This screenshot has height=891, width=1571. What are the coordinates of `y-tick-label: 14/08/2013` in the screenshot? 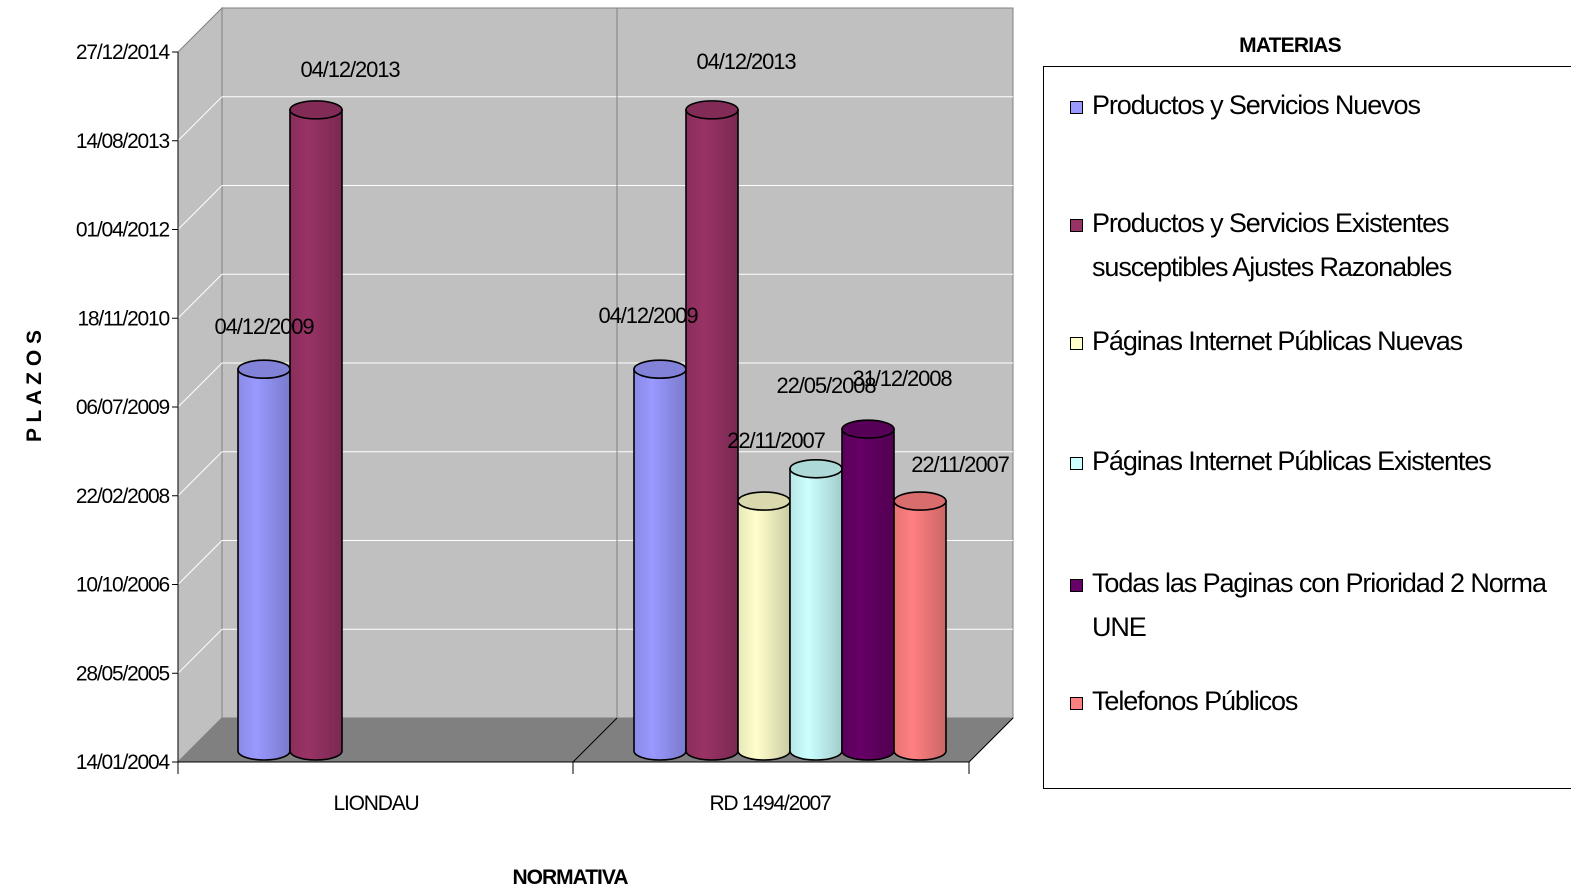 It's located at (123, 141).